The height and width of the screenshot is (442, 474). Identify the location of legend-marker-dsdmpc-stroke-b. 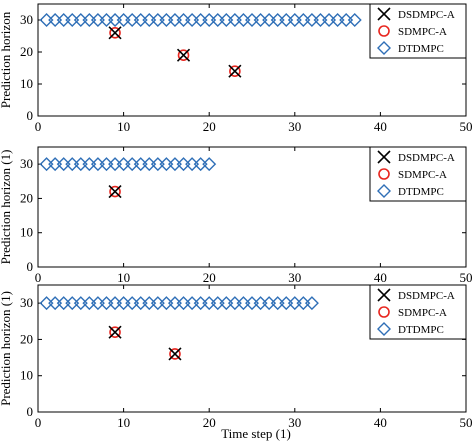
(384, 14).